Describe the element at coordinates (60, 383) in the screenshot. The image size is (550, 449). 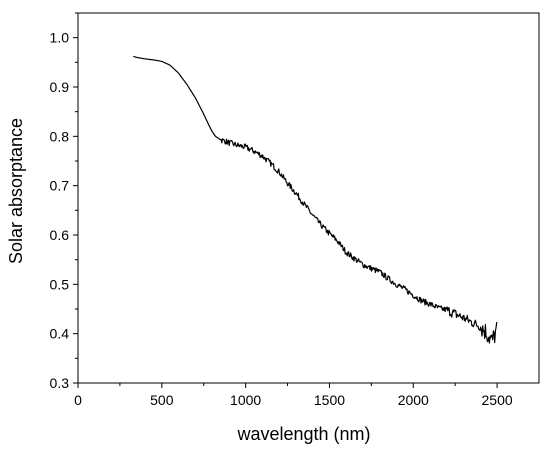
I see `y-tick-label: 0.3` at that location.